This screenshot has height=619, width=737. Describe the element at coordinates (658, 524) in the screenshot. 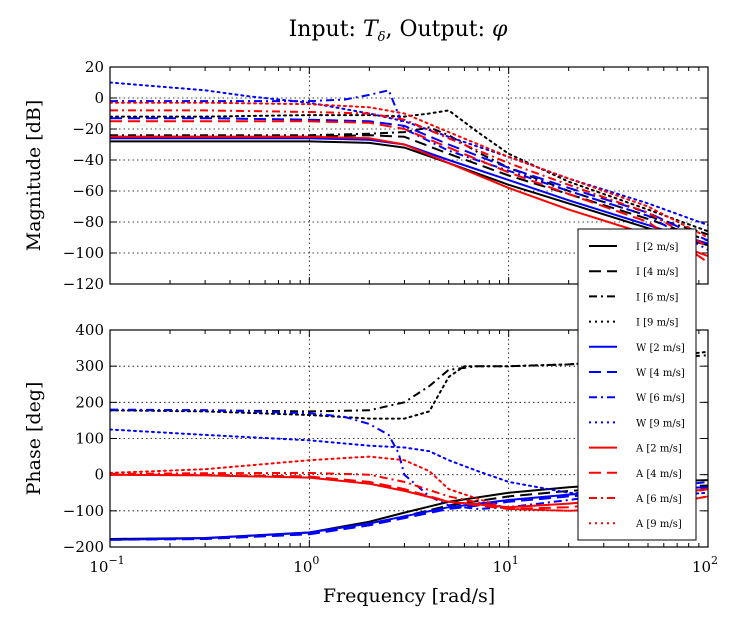

I see `legend-label: A [9 m/s]` at that location.